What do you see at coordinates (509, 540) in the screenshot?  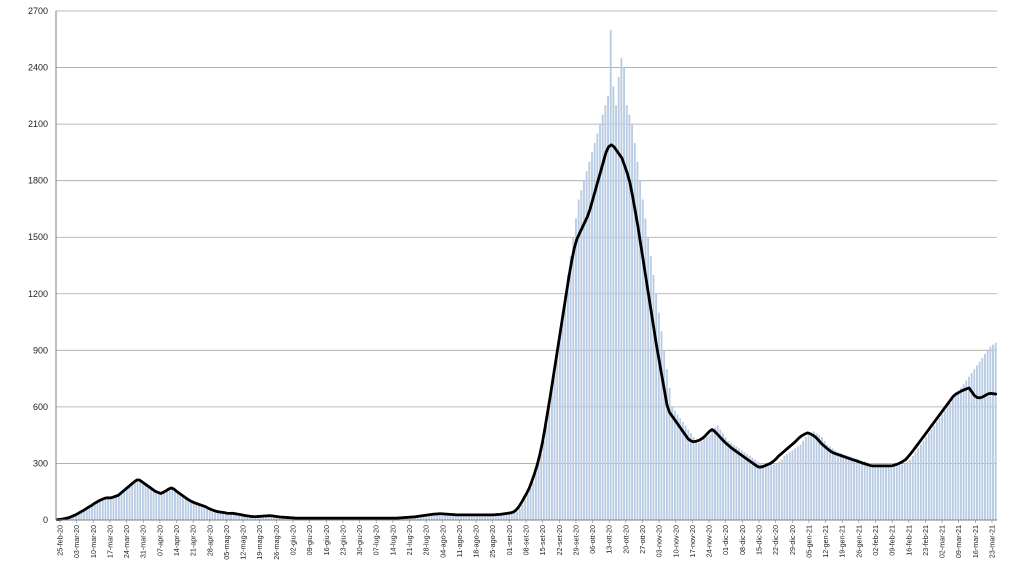 I see `x-tick-label-27: 01-set-20` at bounding box center [509, 540].